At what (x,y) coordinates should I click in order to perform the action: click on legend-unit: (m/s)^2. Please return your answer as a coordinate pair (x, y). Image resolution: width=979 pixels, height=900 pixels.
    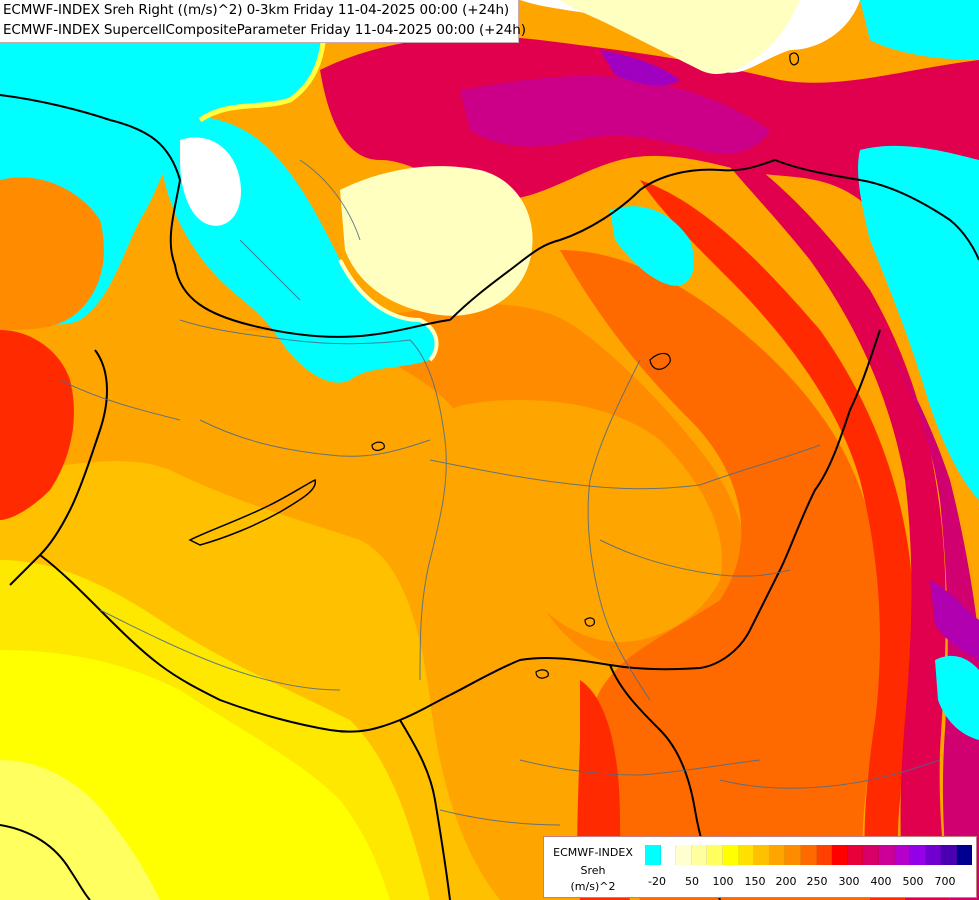
    Looking at the image, I should click on (593, 886).